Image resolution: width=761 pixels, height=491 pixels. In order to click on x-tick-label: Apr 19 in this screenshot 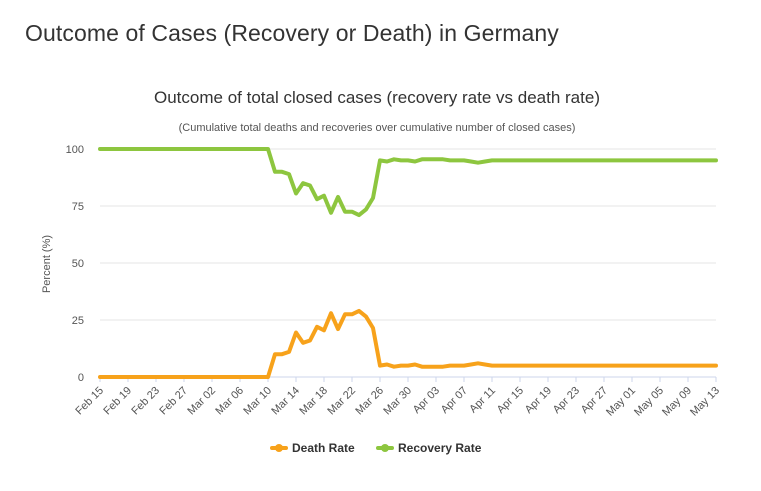, I will do `click(538, 400)`.